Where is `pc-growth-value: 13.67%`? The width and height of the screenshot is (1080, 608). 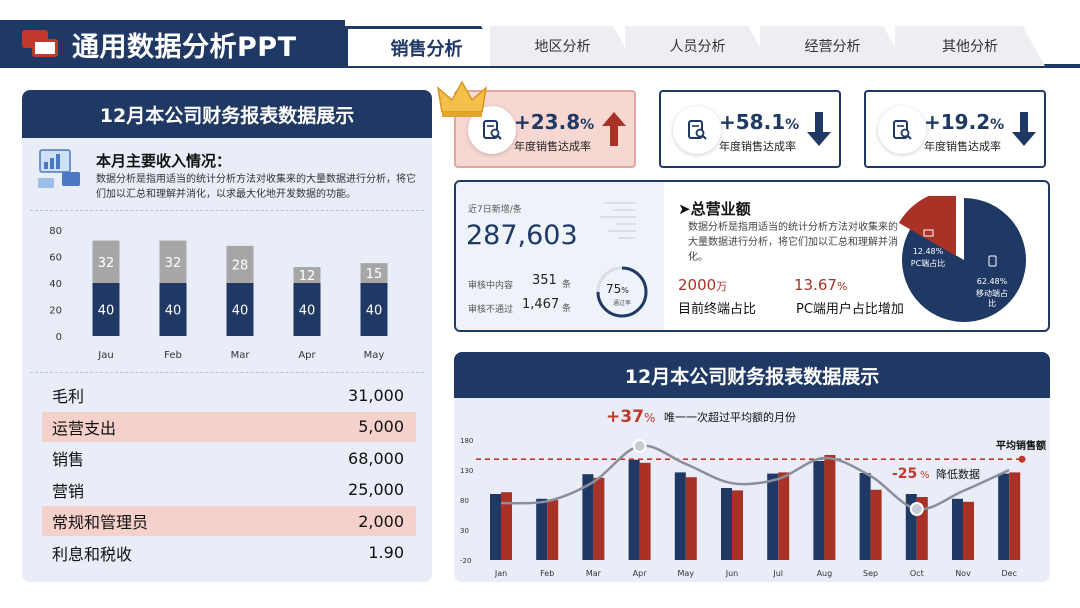 pc-growth-value: 13.67% is located at coordinates (821, 285).